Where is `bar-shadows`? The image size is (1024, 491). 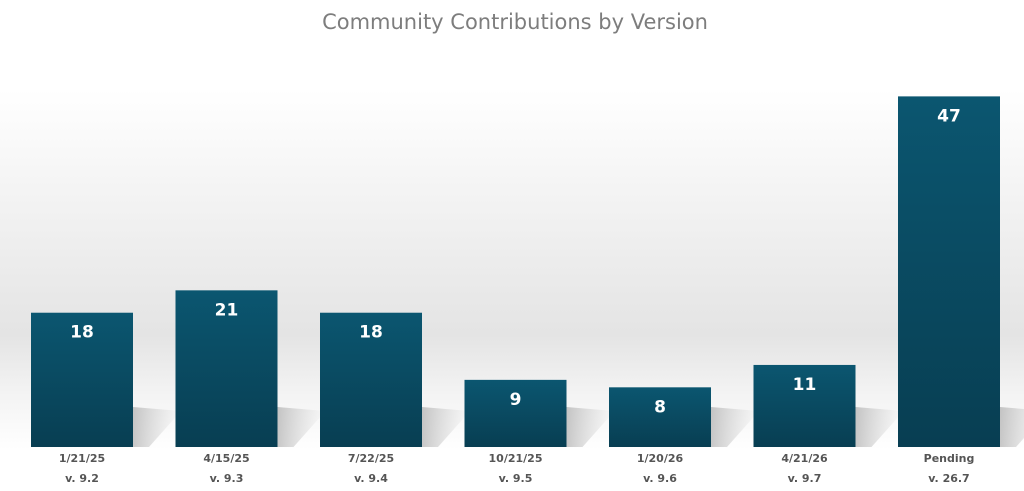
bar-shadows is located at coordinates (578, 427).